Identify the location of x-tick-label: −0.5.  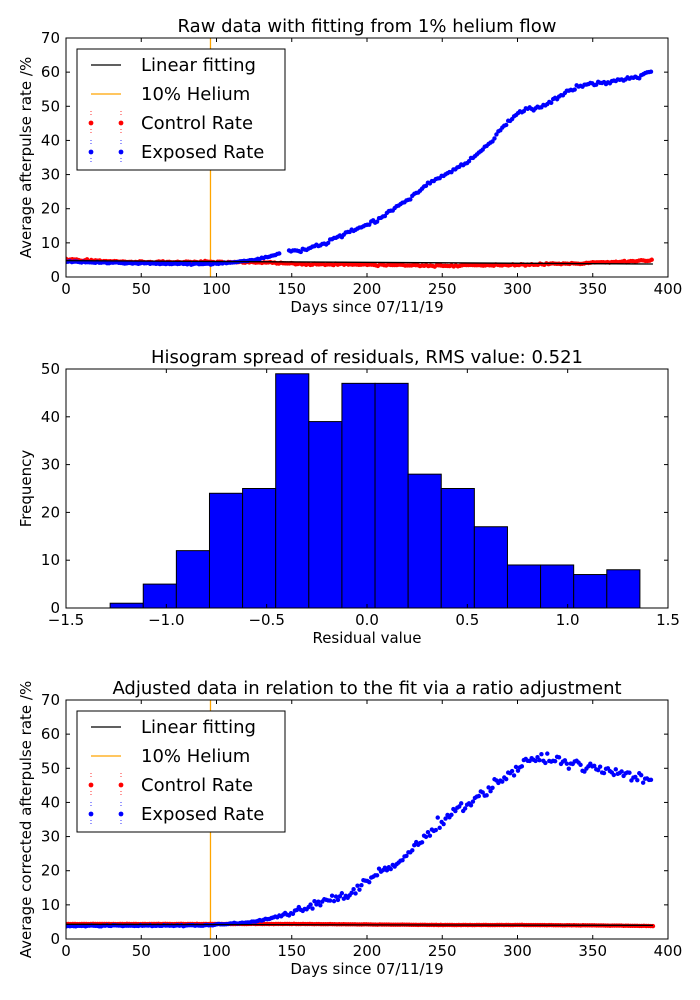
(266, 620).